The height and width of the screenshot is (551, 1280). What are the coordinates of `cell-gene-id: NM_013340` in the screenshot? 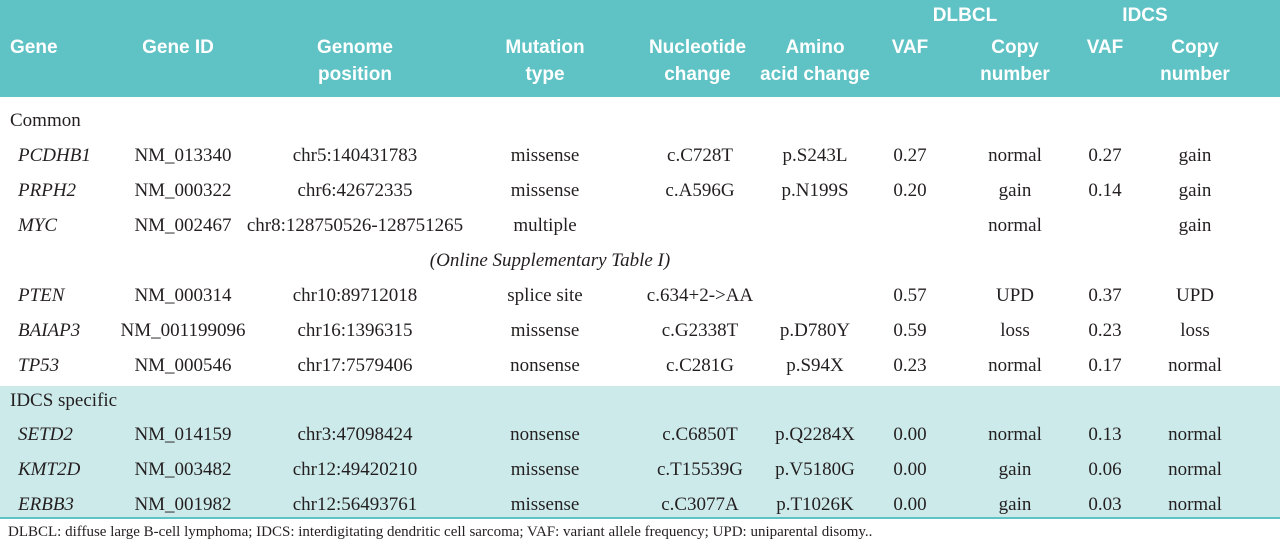 It's located at (183, 155).